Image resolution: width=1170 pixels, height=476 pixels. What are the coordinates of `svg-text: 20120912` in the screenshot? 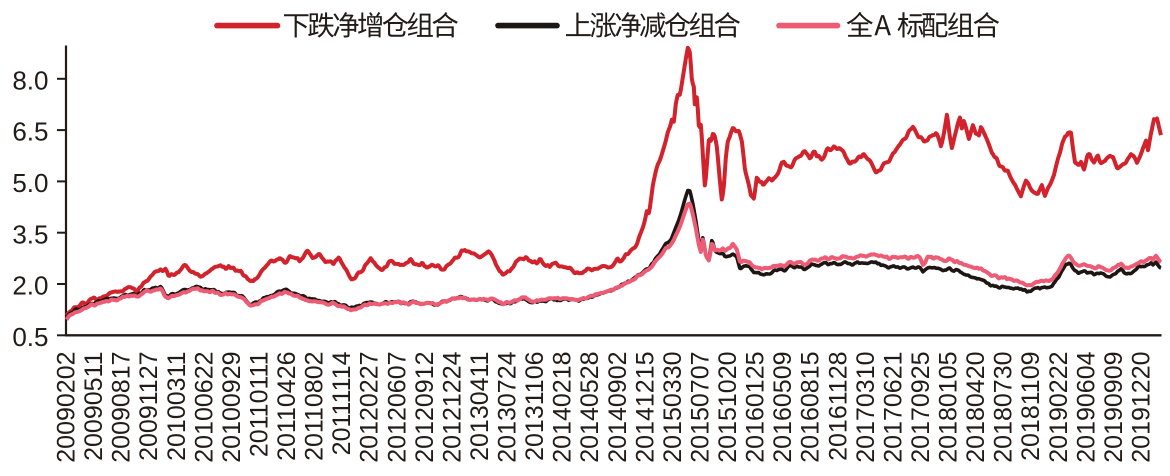 It's located at (425, 407).